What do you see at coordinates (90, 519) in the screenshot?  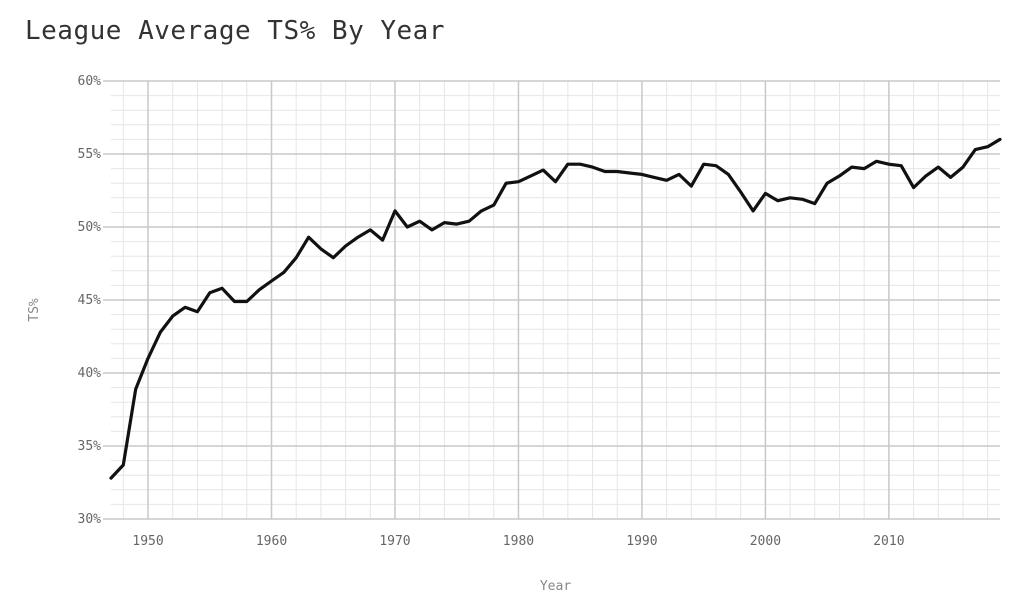 I see `y-tick-label: 30%` at bounding box center [90, 519].